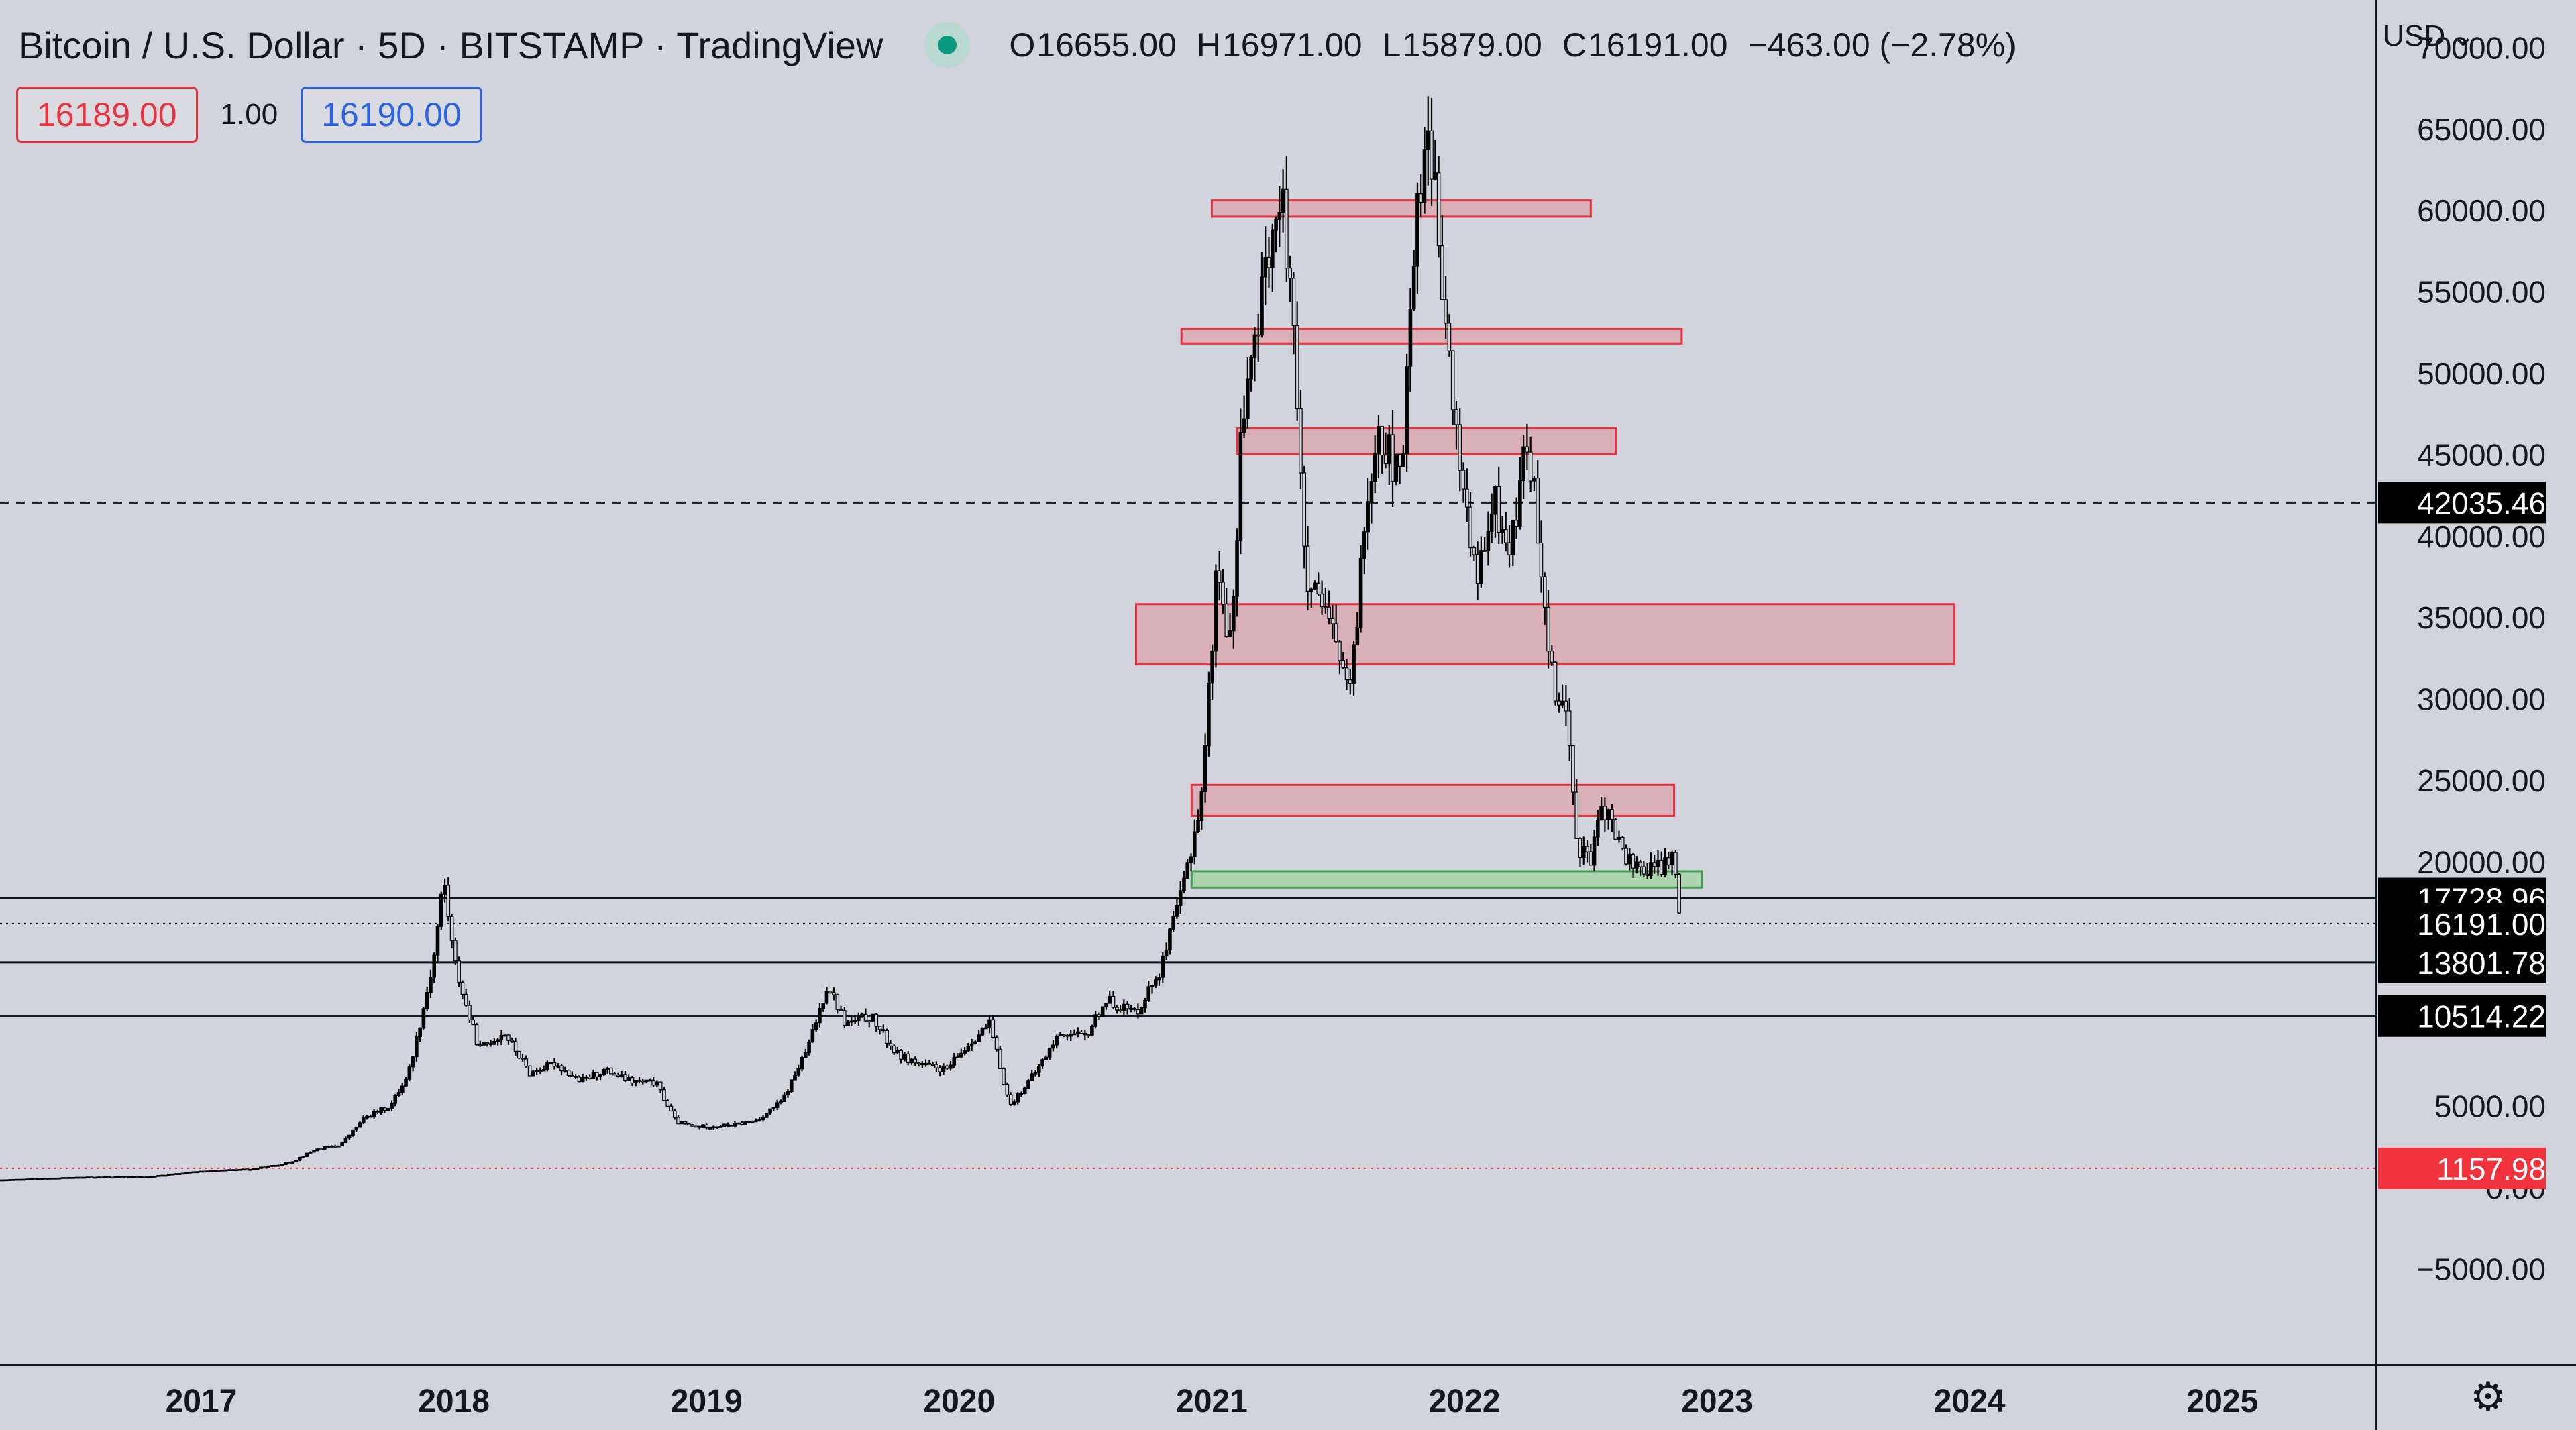  I want to click on y-tick-label-4: 50000.00, so click(2481, 374).